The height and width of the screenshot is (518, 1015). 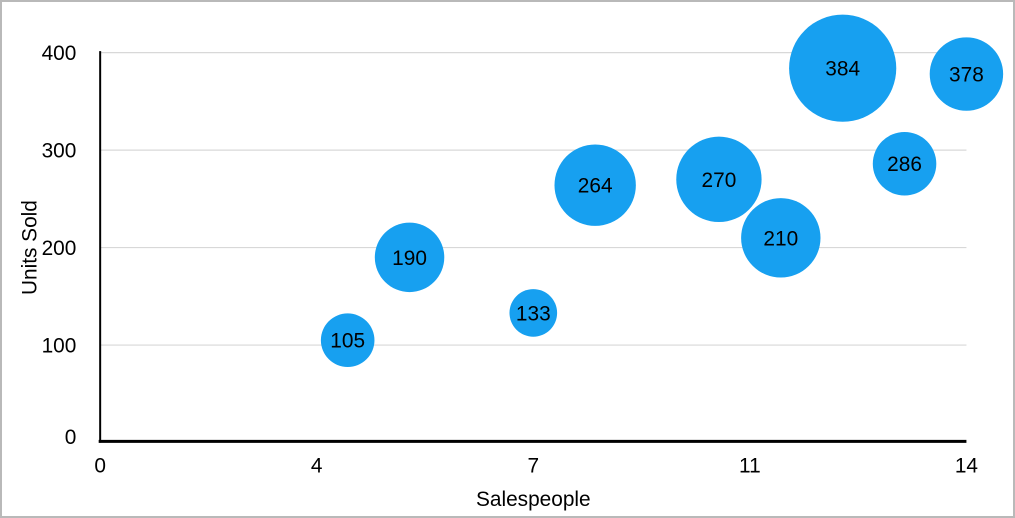 What do you see at coordinates (533, 499) in the screenshot?
I see `x-axis-title: Salespeople` at bounding box center [533, 499].